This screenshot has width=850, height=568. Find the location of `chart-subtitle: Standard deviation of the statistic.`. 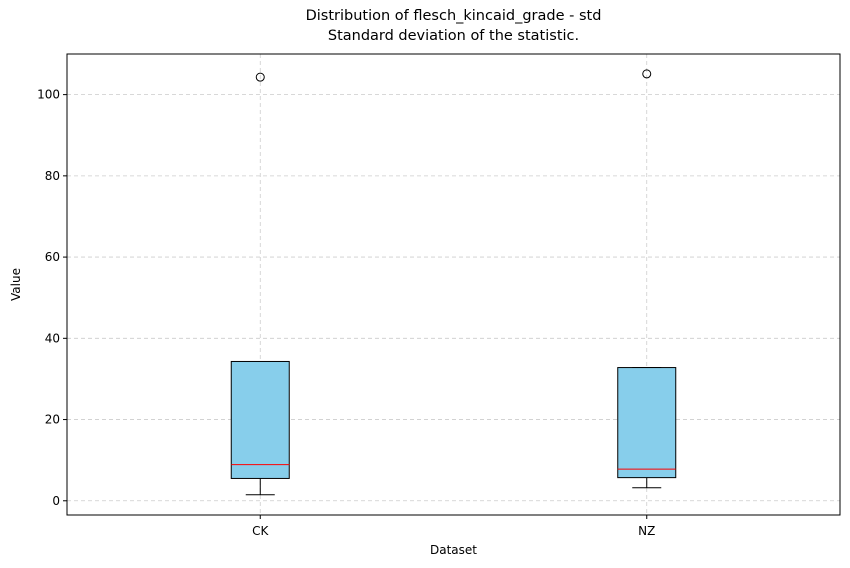

chart-subtitle: Standard deviation of the statistic. is located at coordinates (453, 36).